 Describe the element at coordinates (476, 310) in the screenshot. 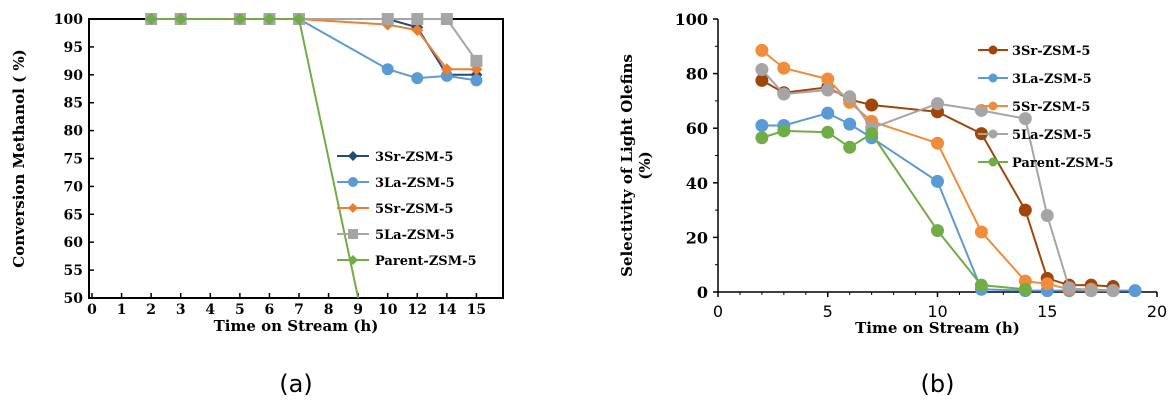

I see `x-tick-label-a: 15` at that location.